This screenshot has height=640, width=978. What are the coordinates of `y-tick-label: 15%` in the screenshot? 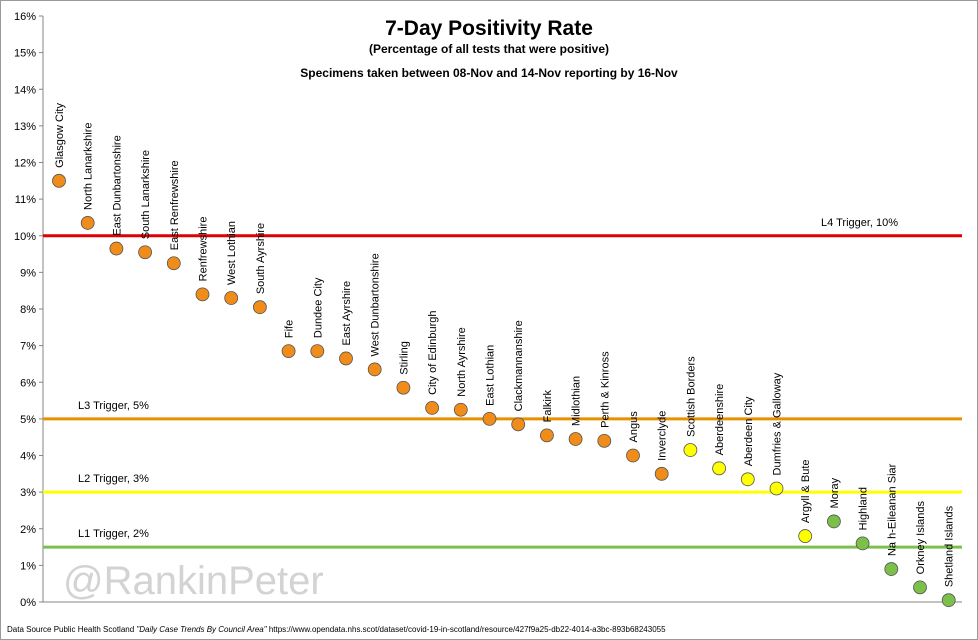 It's located at (25, 54).